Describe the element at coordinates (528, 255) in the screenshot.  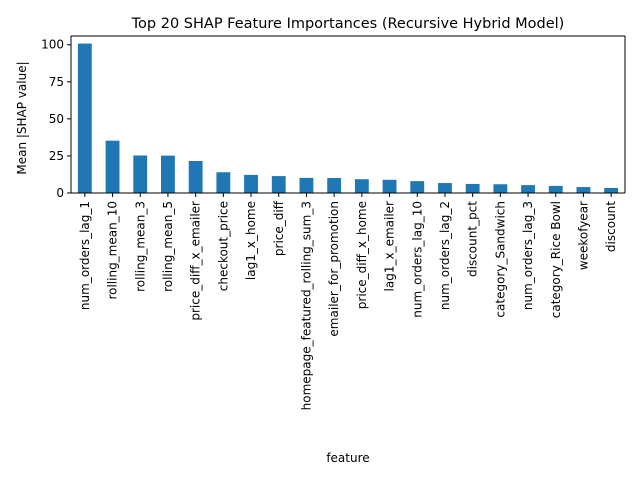
I see `x-tick-label: num_orders_lag_3` at that location.